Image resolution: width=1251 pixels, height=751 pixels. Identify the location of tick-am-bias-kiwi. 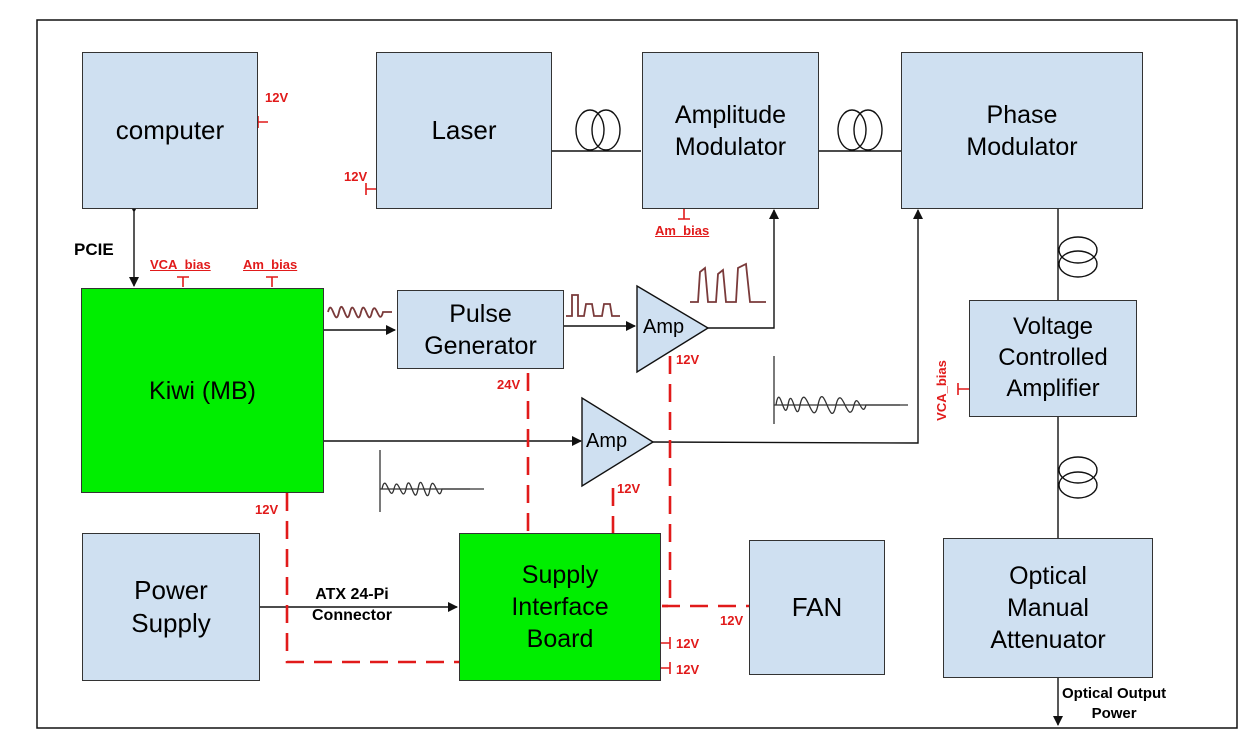
(272, 281).